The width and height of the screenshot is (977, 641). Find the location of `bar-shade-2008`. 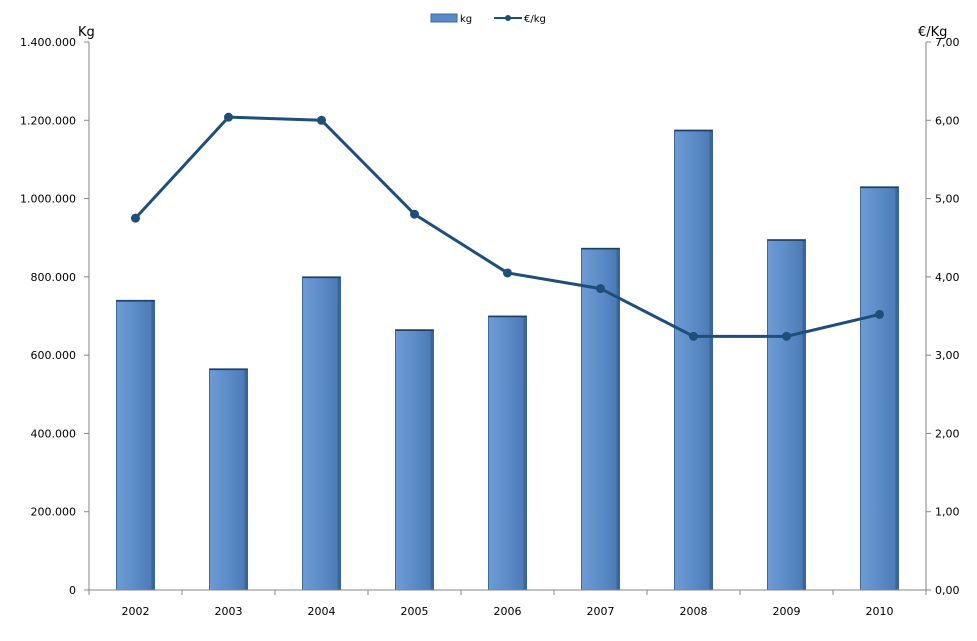

bar-shade-2008 is located at coordinates (711, 360).